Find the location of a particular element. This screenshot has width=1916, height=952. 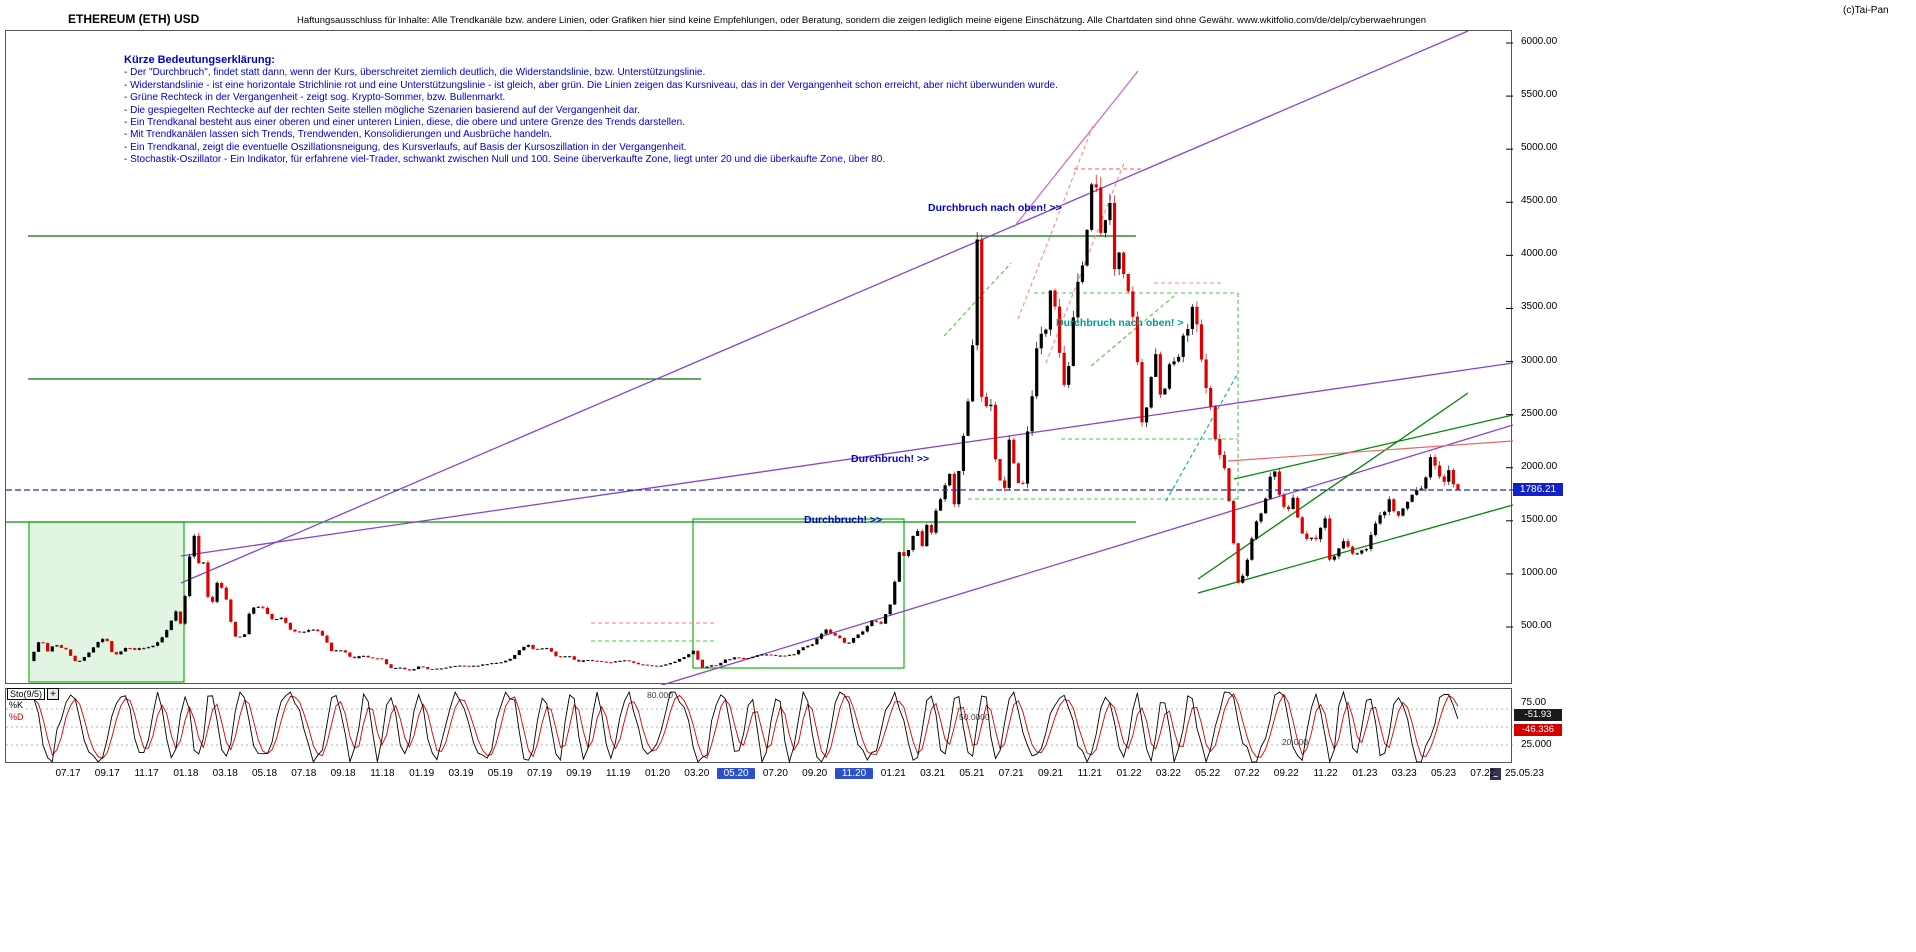

trend-purple-flat is located at coordinates (846, 459).